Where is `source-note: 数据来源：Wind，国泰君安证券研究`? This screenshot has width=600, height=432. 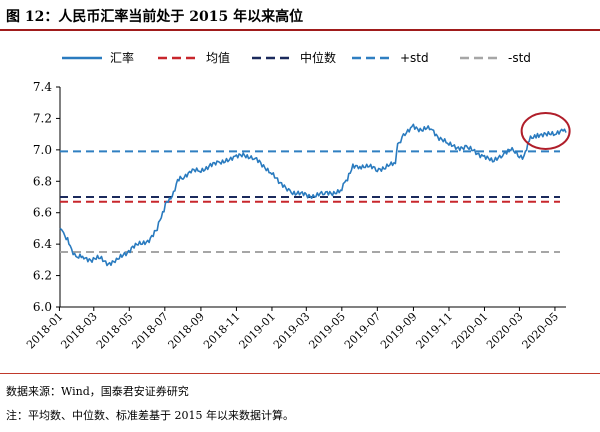
source-note: 数据来源：Wind，国泰君安证券研究 is located at coordinates (97, 391).